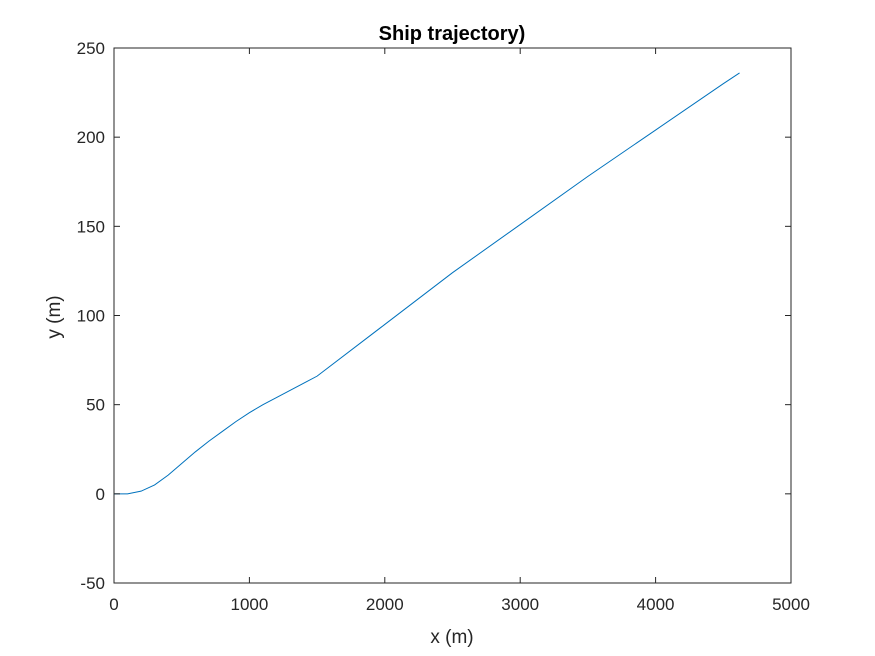 This screenshot has height=656, width=875. Describe the element at coordinates (249, 604) in the screenshot. I see `x-tick-label: 1000` at that location.